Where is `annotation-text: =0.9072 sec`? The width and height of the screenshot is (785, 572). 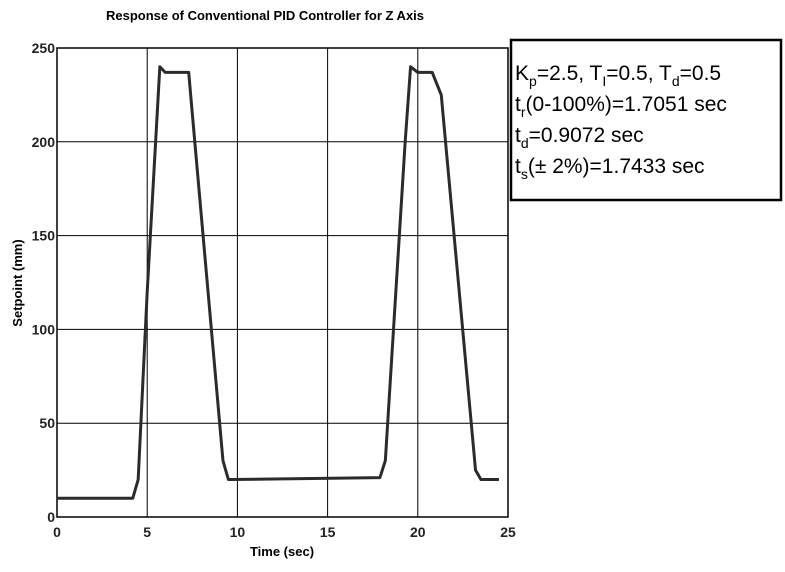
annotation-text: =0.9072 sec is located at coordinates (586, 135).